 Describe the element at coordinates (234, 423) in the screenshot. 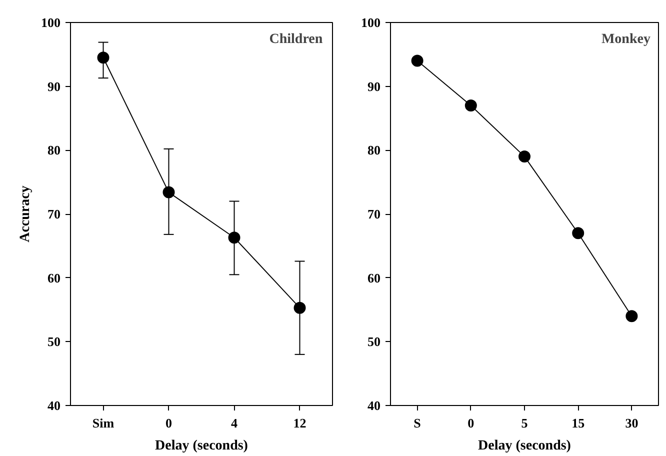

I see `x-tick-label: 4` at that location.